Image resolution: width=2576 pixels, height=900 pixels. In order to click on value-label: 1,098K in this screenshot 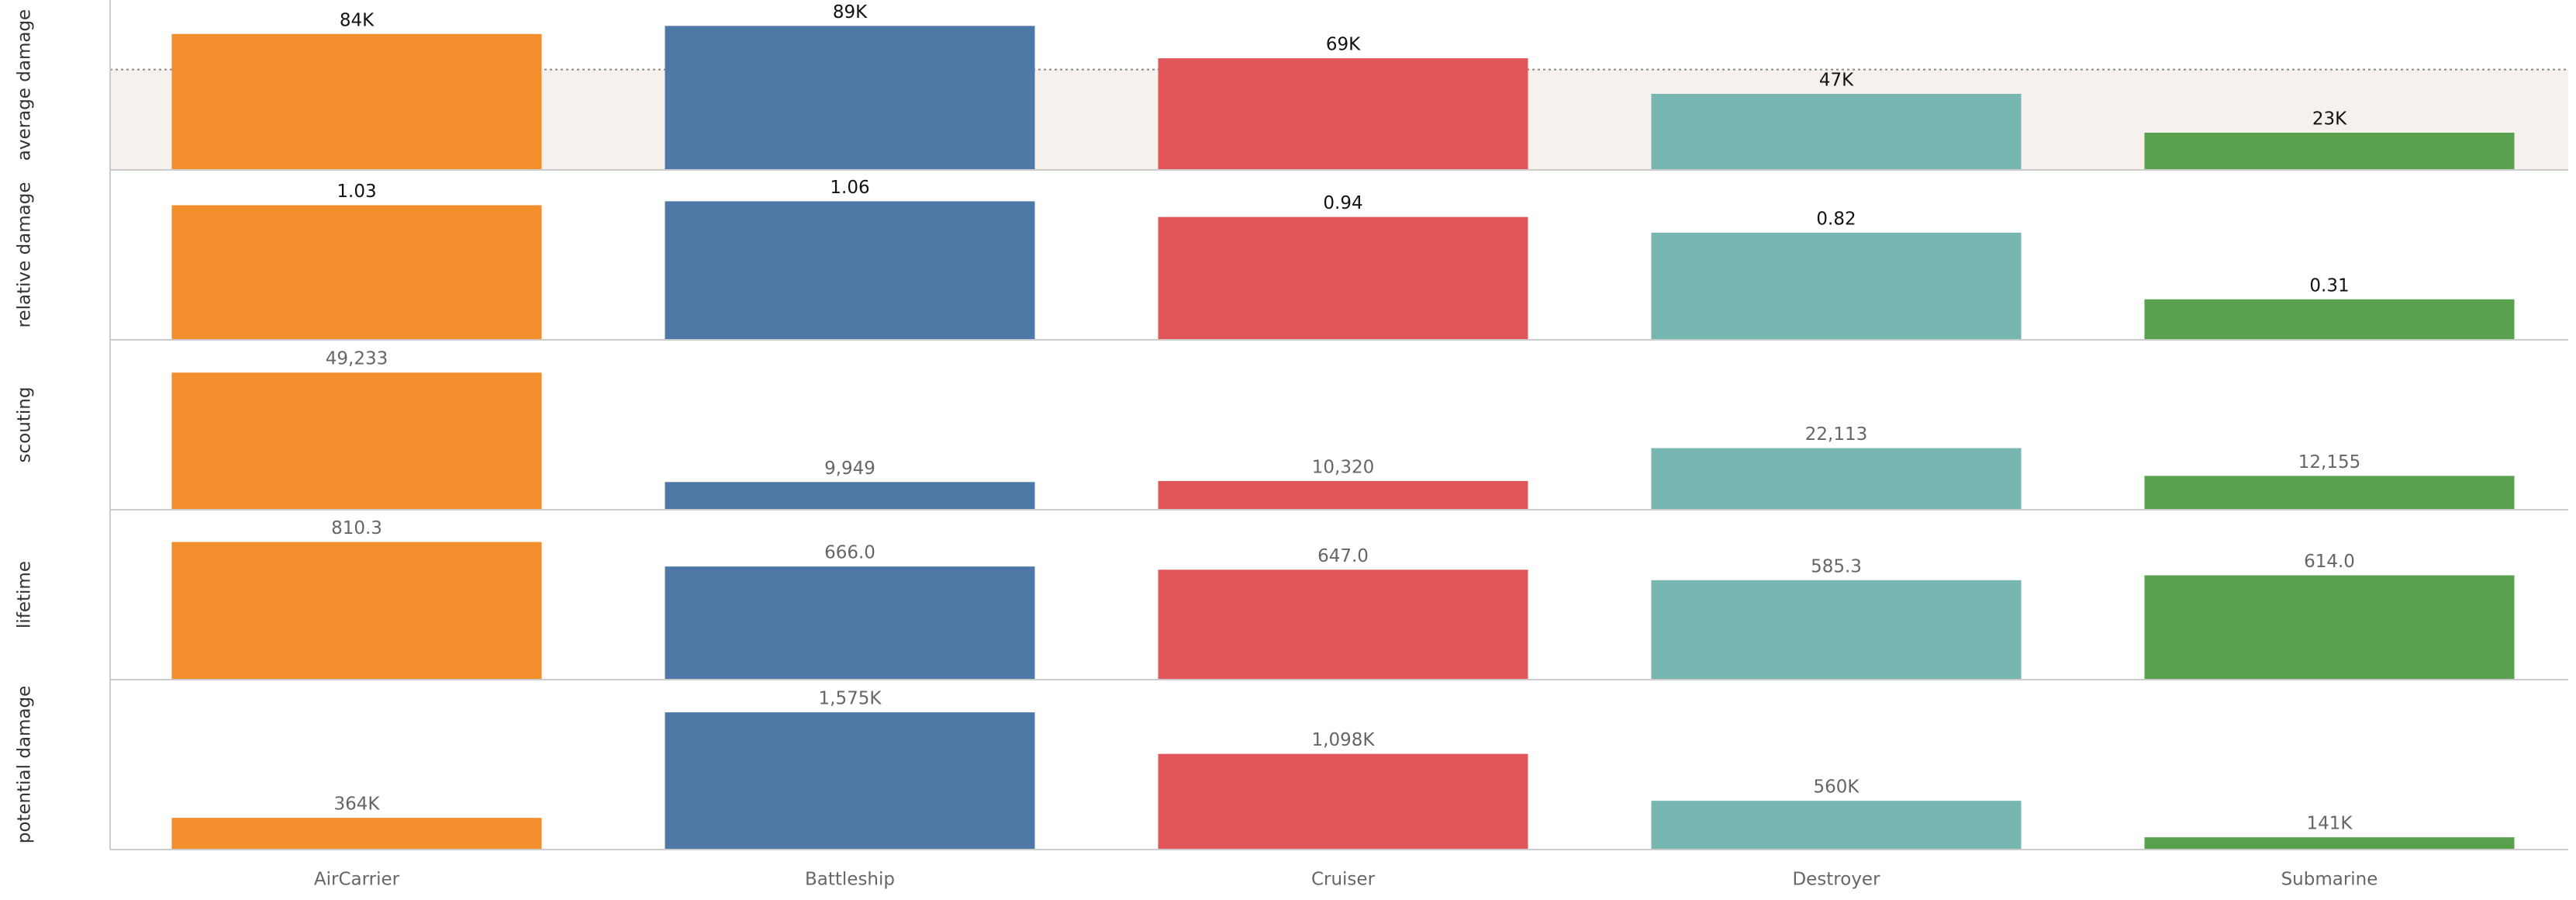, I will do `click(1344, 740)`.